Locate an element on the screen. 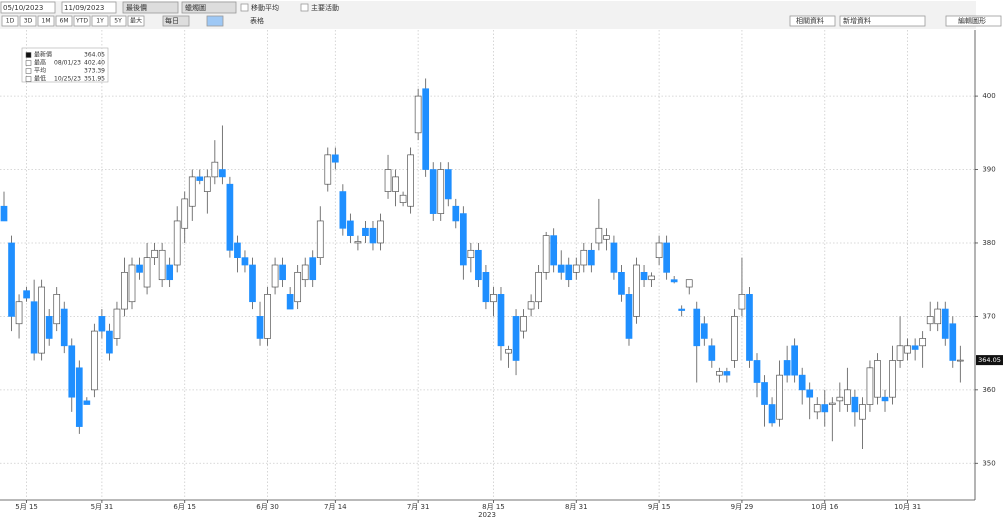 Image resolution: width=1003 pixels, height=520 pixels. style-select is located at coordinates (209, 7).